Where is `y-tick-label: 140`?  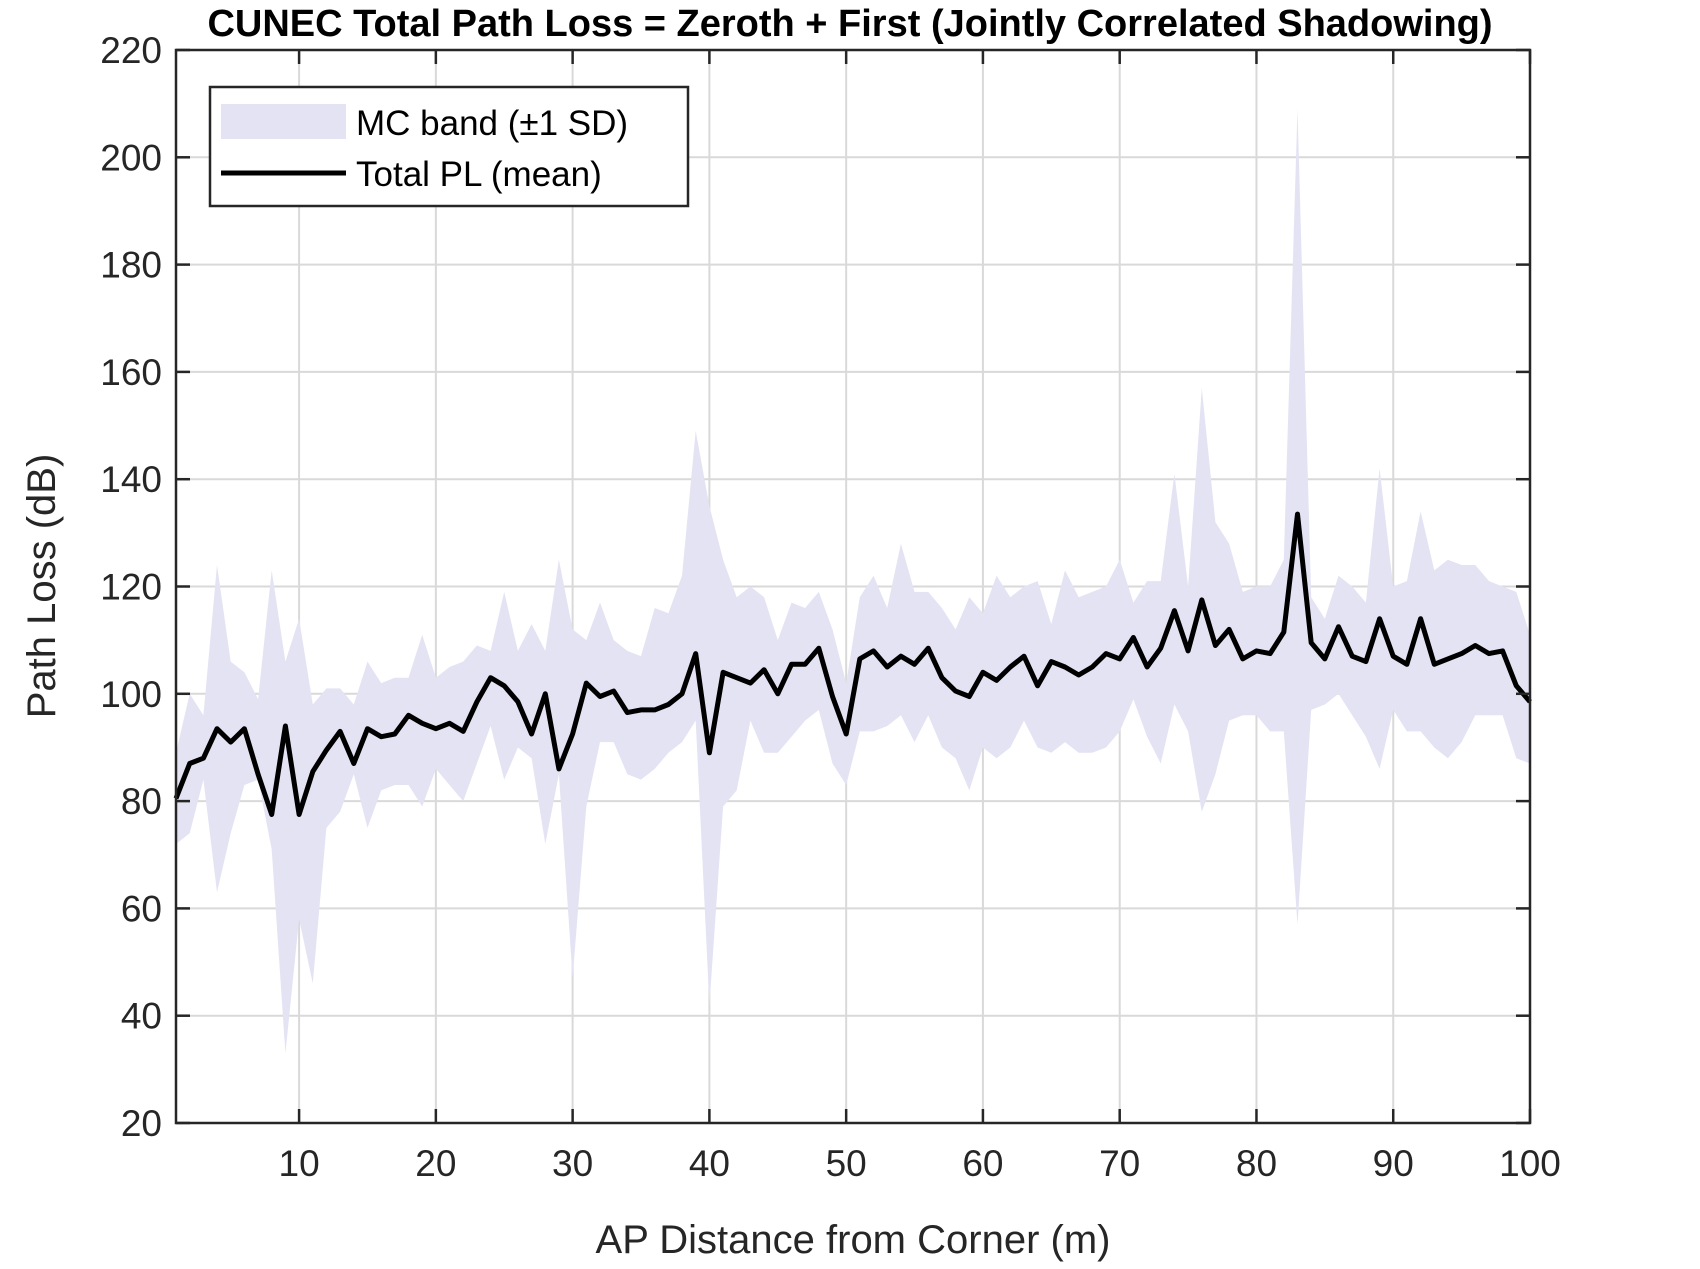
y-tick-label: 140 is located at coordinates (131, 479).